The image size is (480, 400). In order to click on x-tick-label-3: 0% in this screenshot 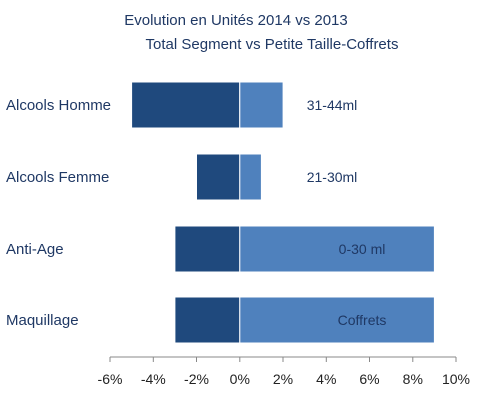, I will do `click(240, 379)`.